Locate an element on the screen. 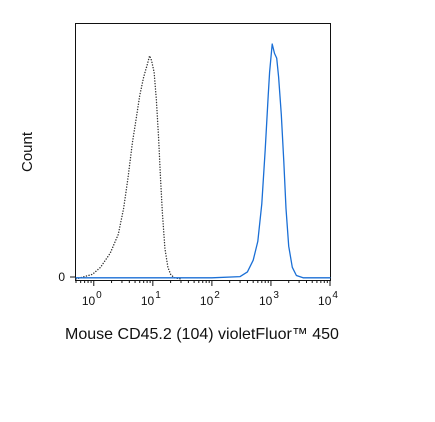 Image resolution: width=435 pixels, height=422 pixels. x-axis-label: Mouse CD45.2 (104) violetFluor™ 450 is located at coordinates (202, 334).